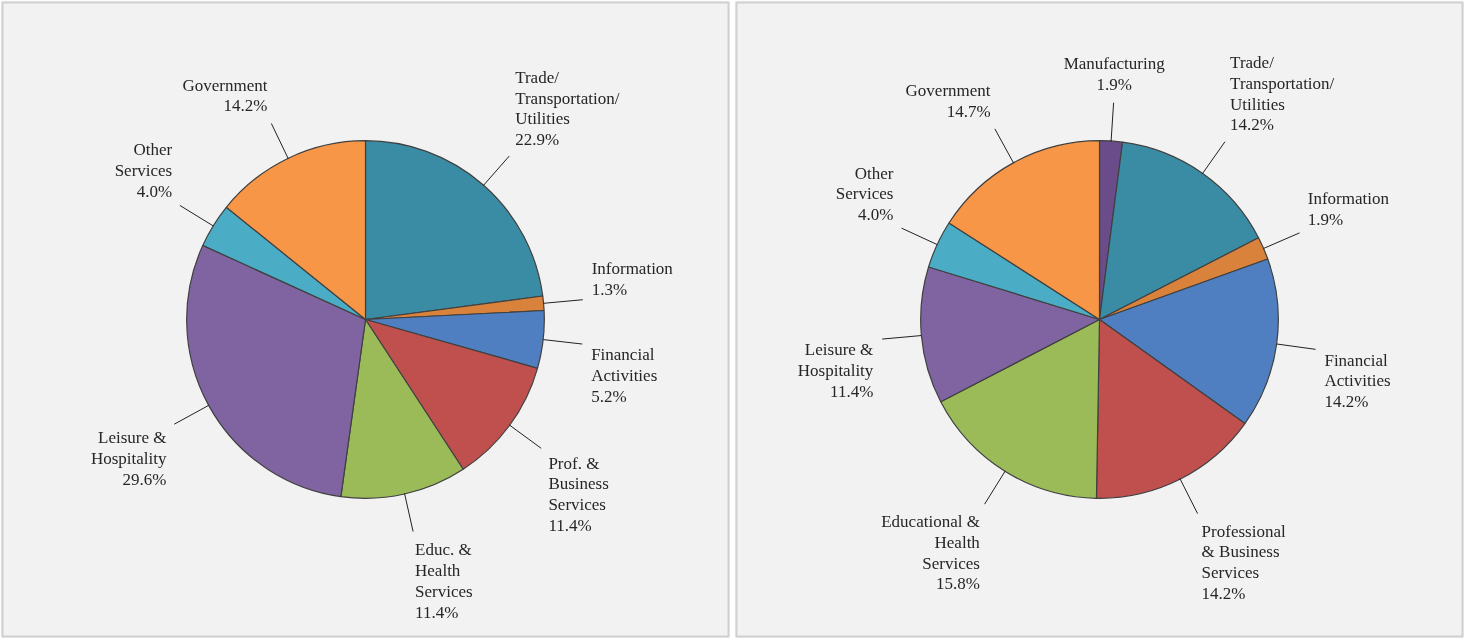 The width and height of the screenshot is (1468, 643). I want to click on data-label: 5.2%, so click(609, 396).